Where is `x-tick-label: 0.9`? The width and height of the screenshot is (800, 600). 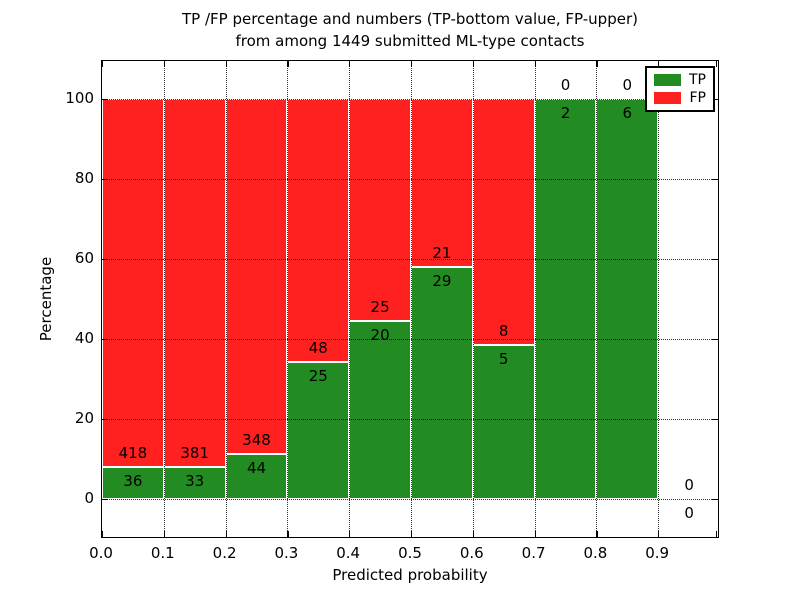 x-tick-label: 0.9 is located at coordinates (657, 553).